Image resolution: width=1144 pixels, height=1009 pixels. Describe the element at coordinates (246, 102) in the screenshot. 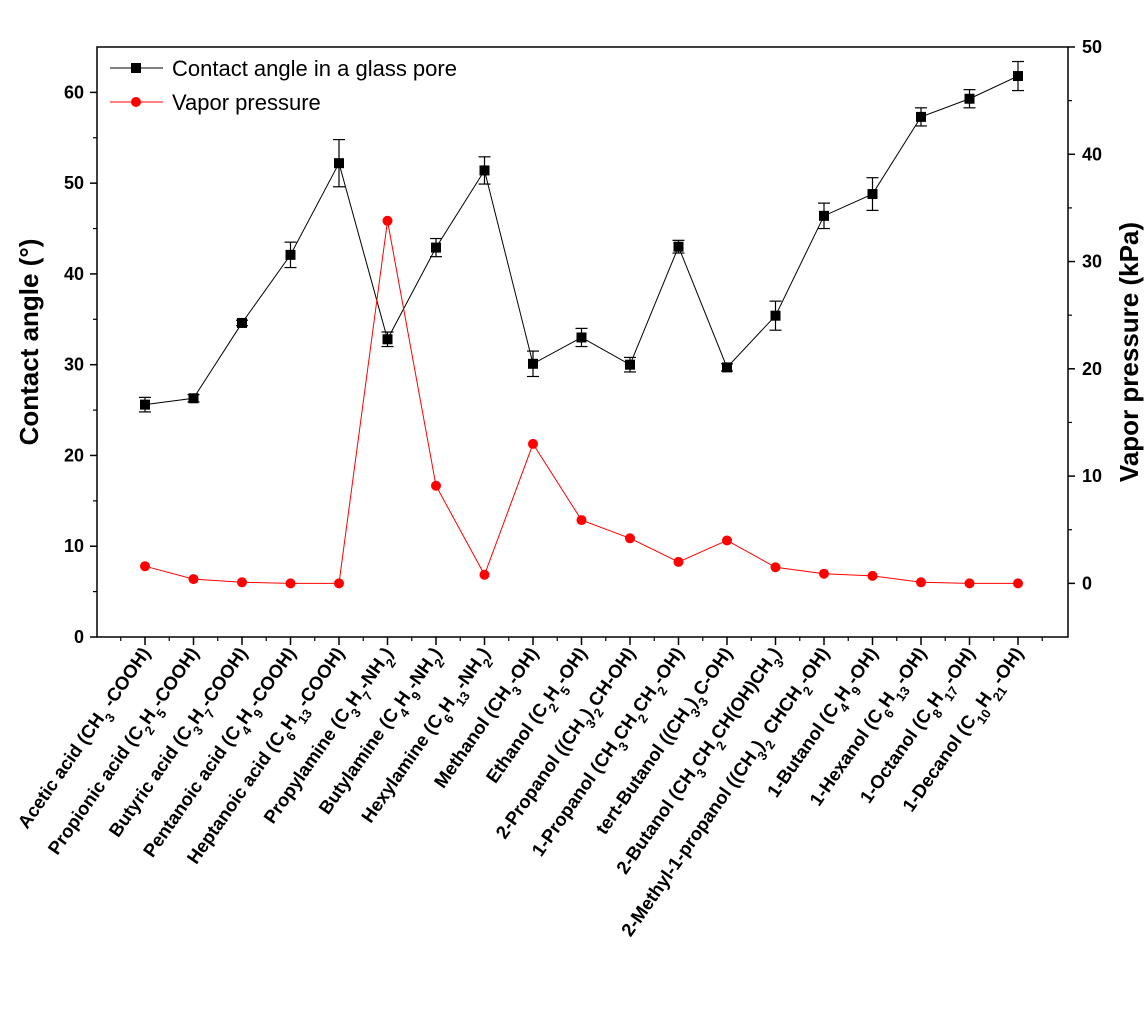

I see `legend-label: Vapor pressure` at that location.